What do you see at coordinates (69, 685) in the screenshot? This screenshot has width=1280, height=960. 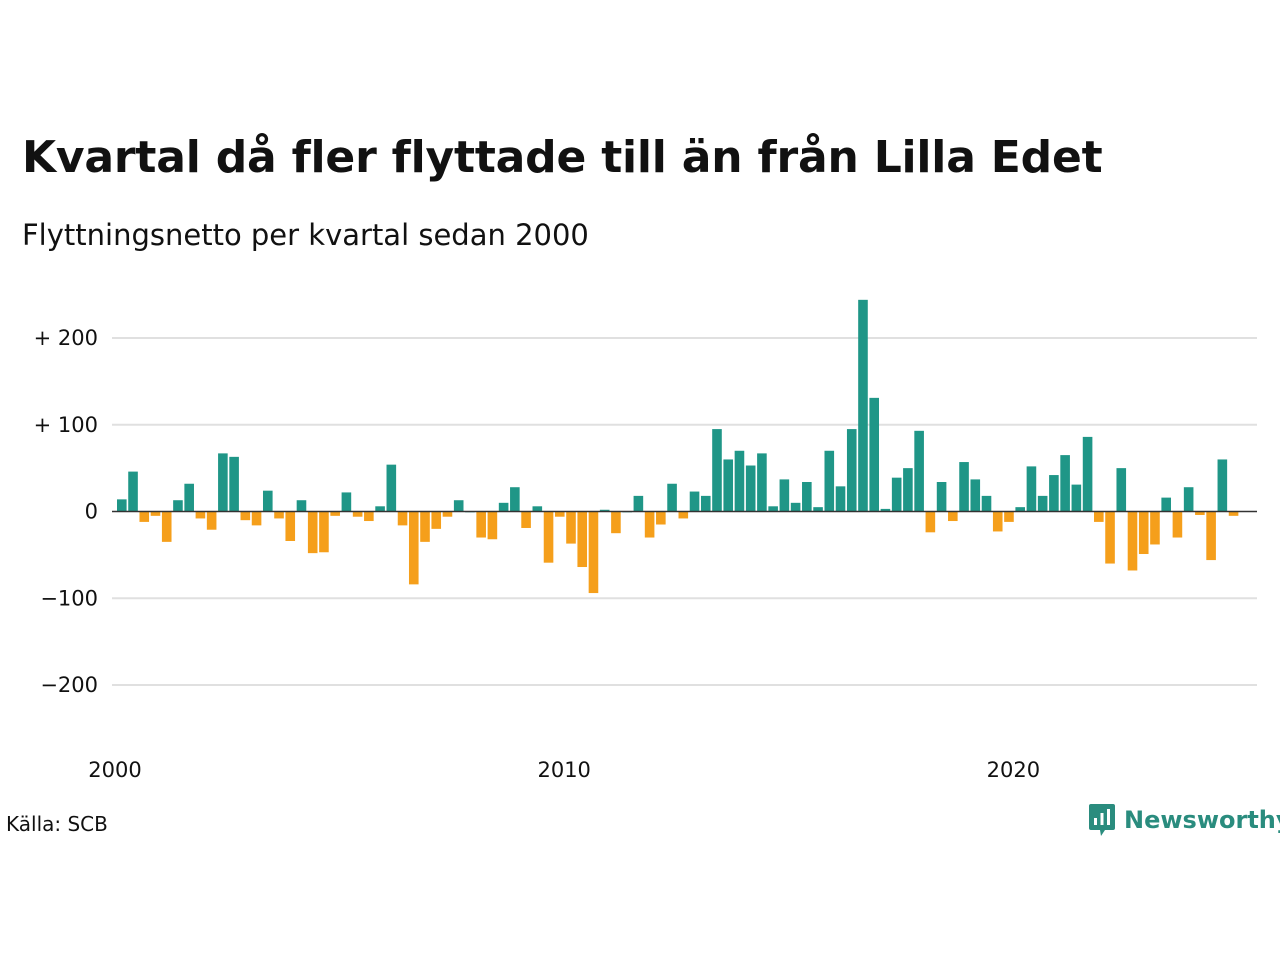 I see `y-tick-label: −200` at bounding box center [69, 685].